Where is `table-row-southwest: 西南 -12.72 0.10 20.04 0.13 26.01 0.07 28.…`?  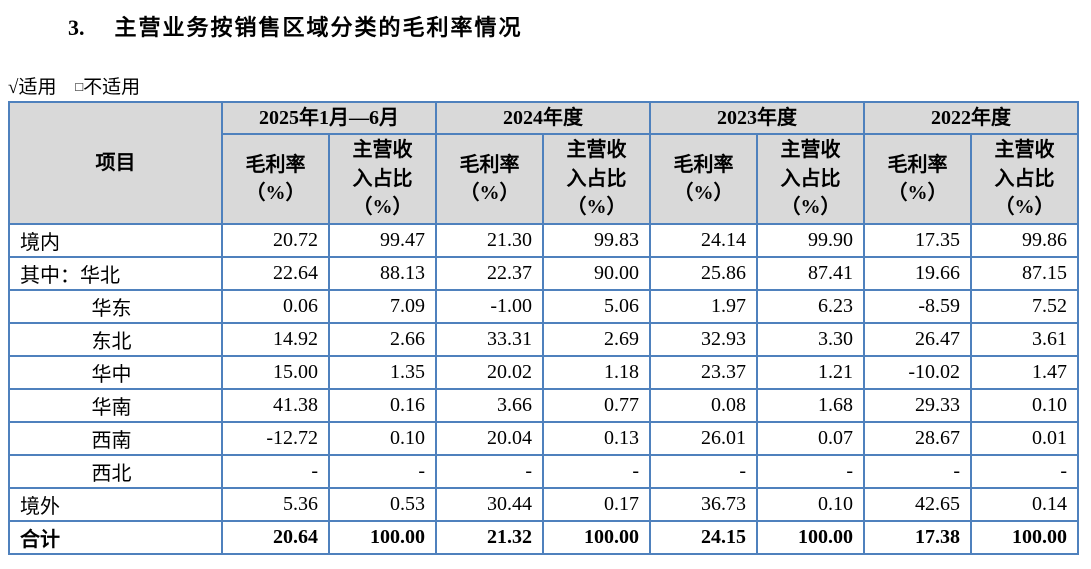 table-row-southwest: 西南 -12.72 0.10 20.04 0.13 26.01 0.07 28.… is located at coordinates (543, 438).